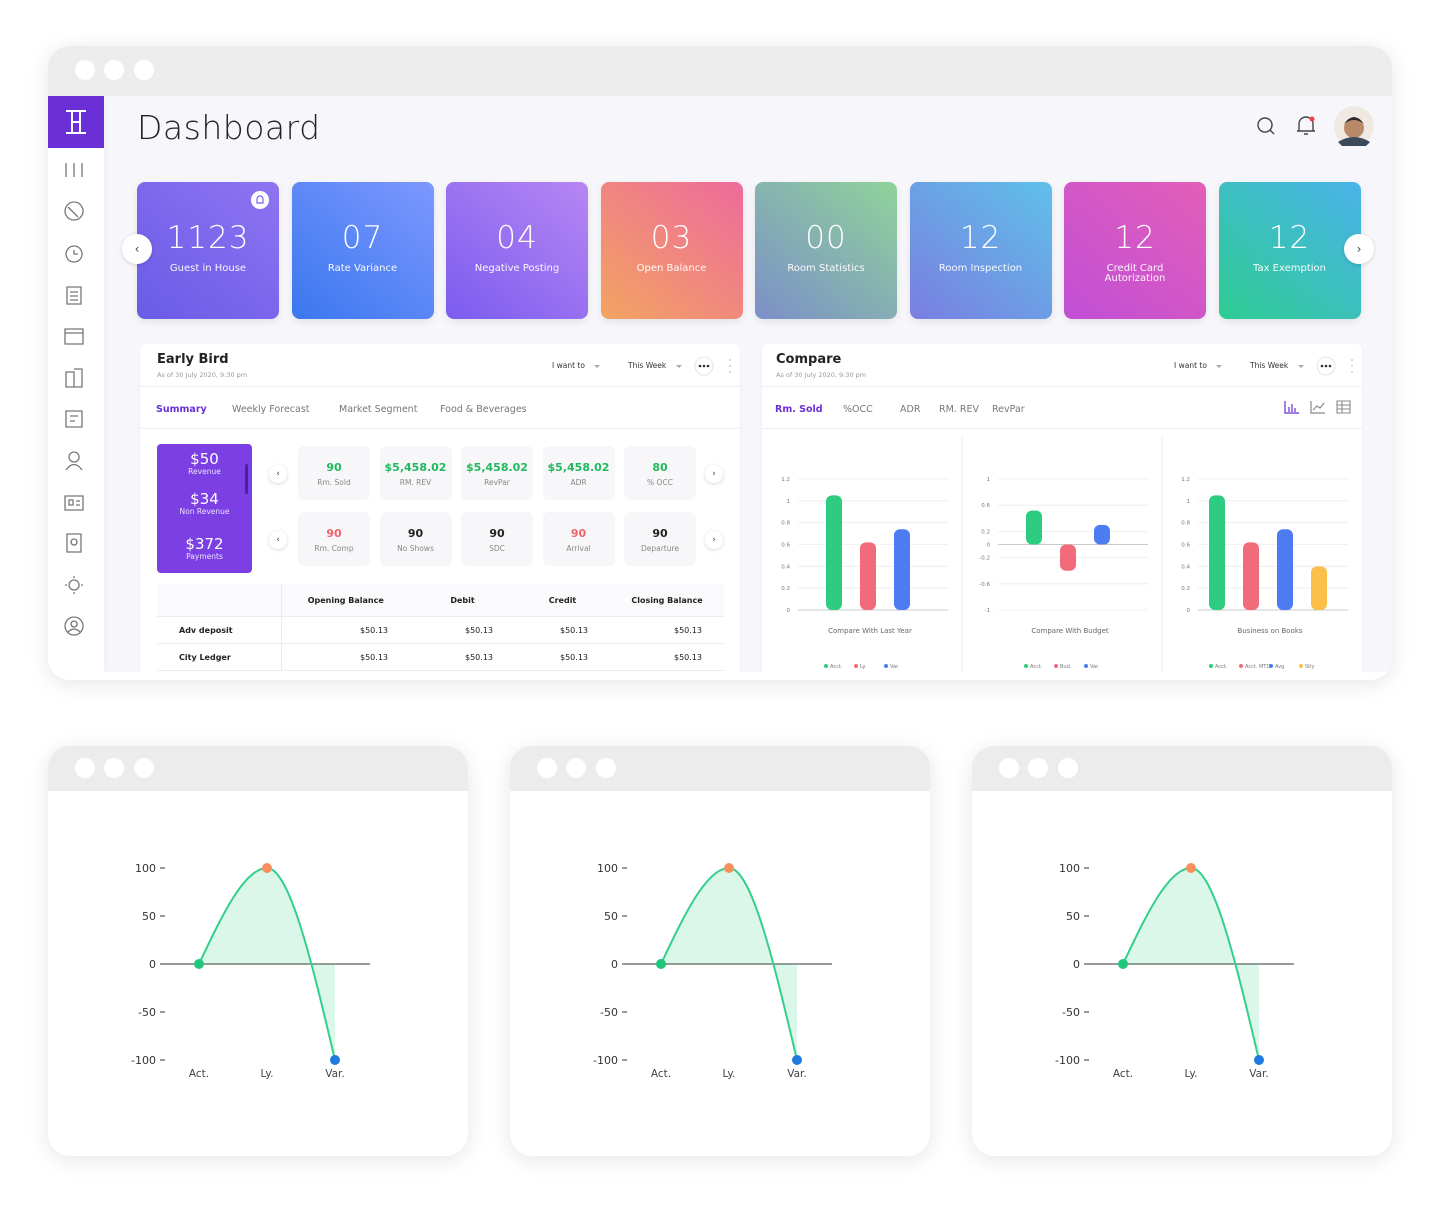 This screenshot has height=1211, width=1440. Describe the element at coordinates (362, 238) in the screenshot. I see `card-value: 07` at that location.